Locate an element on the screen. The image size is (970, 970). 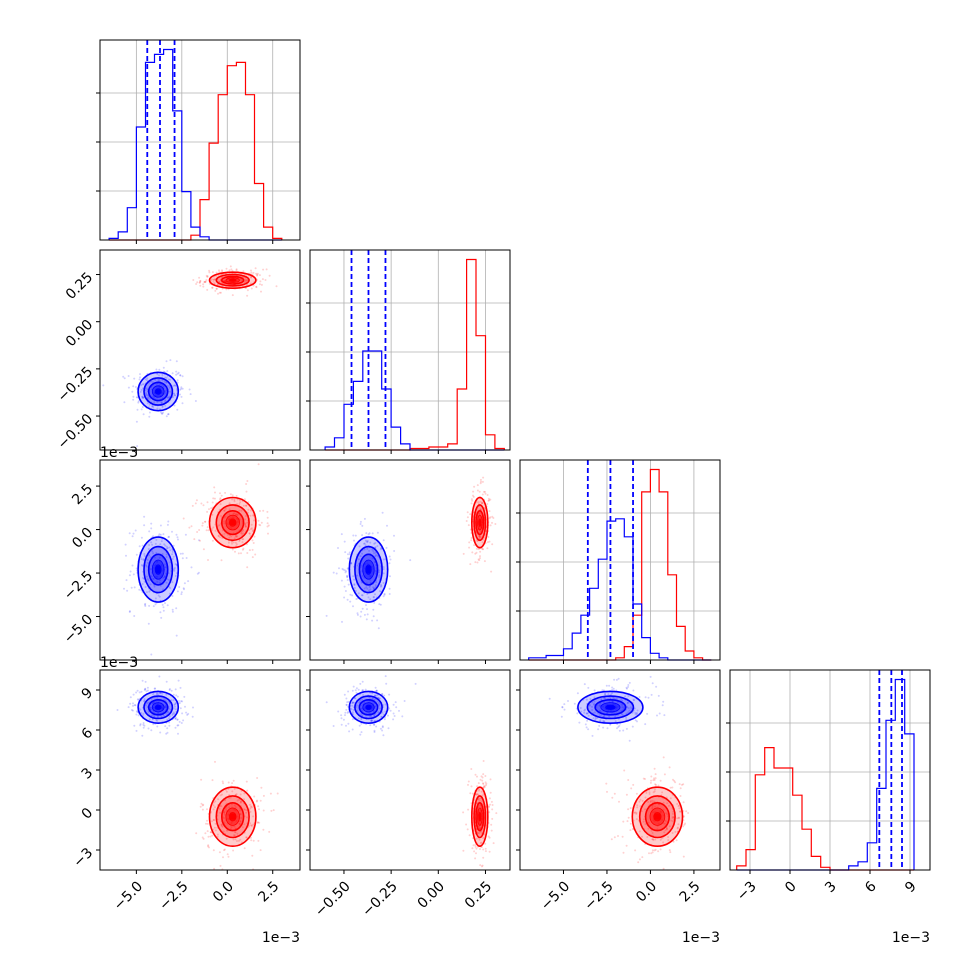
x-tick-label: −0.50 is located at coordinates (333, 899).